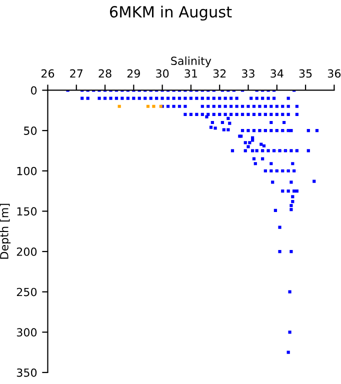 This screenshot has width=341, height=384. What do you see at coordinates (30, 130) in the screenshot?
I see `y-tick-label: 50` at bounding box center [30, 130].